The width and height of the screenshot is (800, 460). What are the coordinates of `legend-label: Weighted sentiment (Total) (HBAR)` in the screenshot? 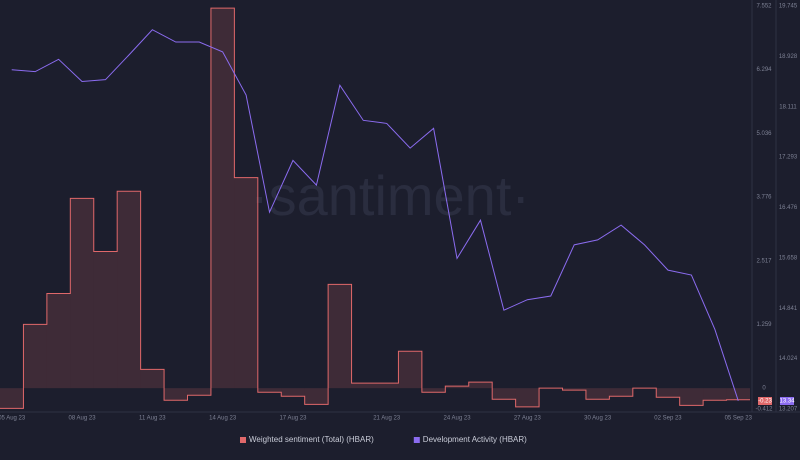 It's located at (311, 439).